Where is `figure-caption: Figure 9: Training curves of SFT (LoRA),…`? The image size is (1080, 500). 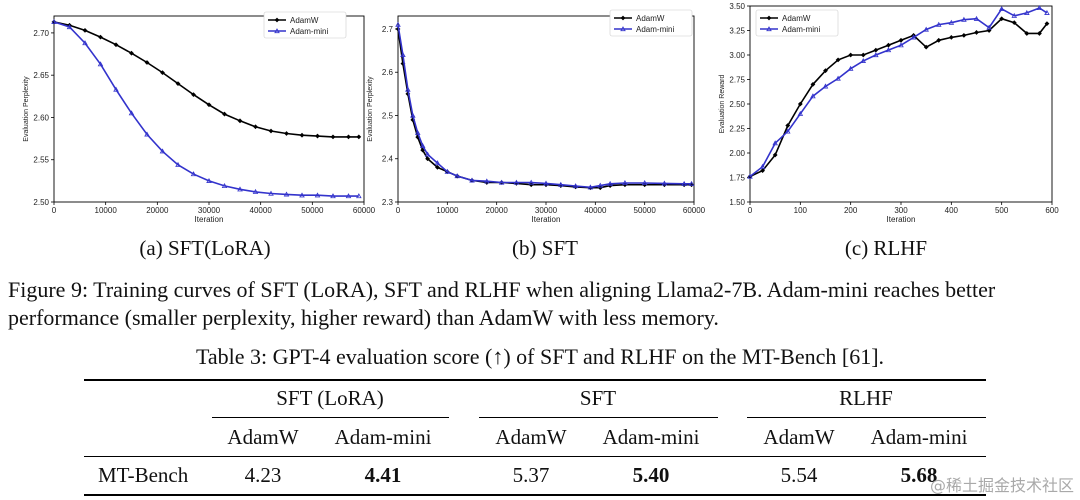 figure-caption: Figure 9: Training curves of SFT (LoRA),… is located at coordinates (502, 303).